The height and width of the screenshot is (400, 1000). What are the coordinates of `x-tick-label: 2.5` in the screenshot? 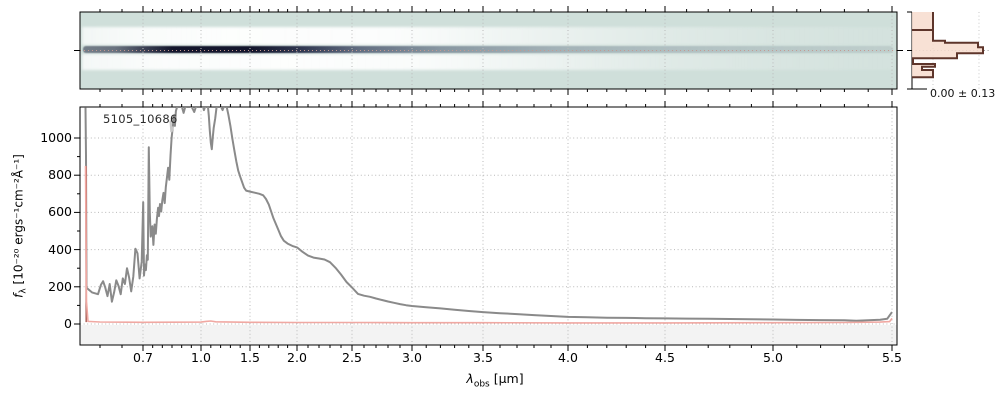 It's located at (352, 357).